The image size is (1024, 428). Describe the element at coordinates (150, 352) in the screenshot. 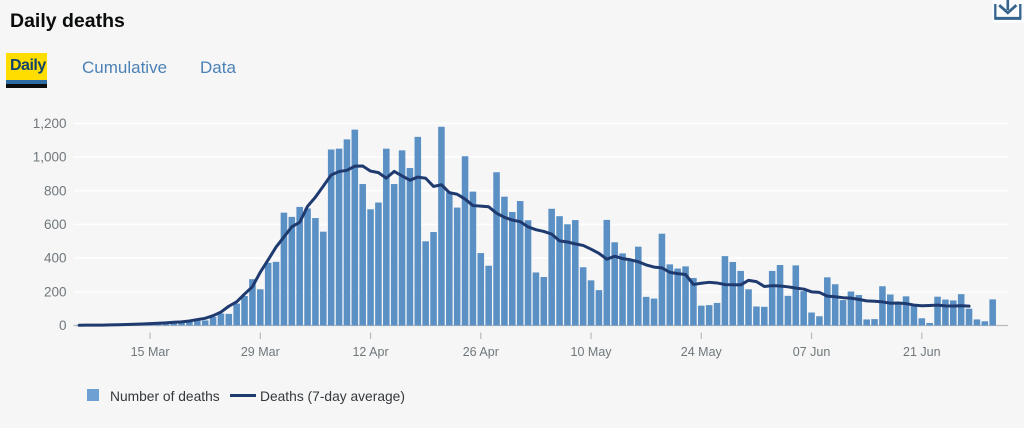

I see `svg-text: 15 Mar` at that location.